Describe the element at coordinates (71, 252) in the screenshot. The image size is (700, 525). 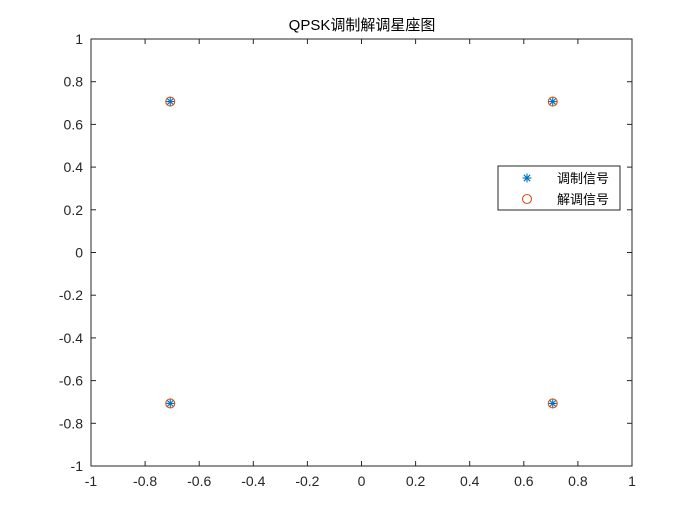
I see `y-axis-tick-labels: 1 0.8 0.6 0.4 0.2 0 -0.2 -0.4 -0.6 -0.8 -1` at that location.